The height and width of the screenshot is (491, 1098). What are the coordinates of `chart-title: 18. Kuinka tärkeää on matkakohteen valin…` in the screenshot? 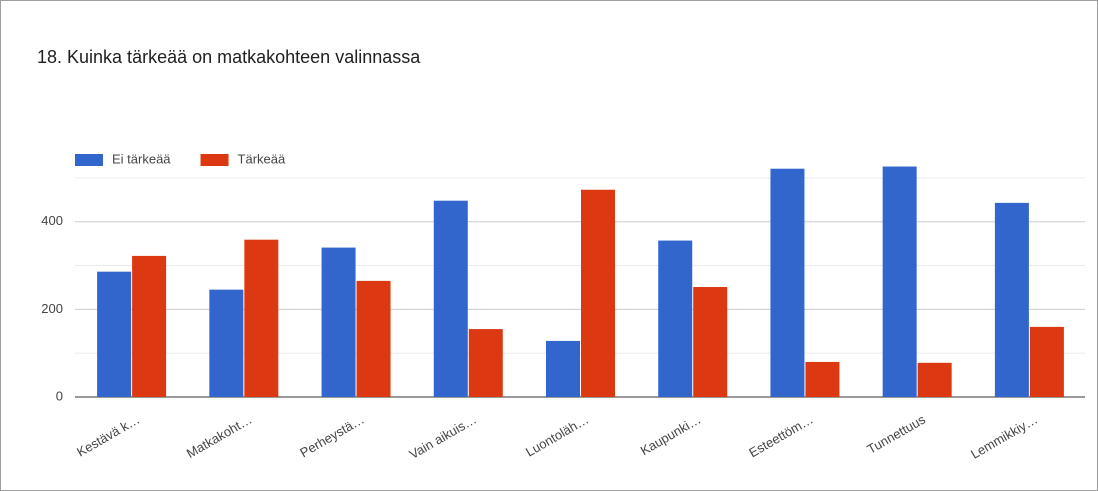 It's located at (229, 57).